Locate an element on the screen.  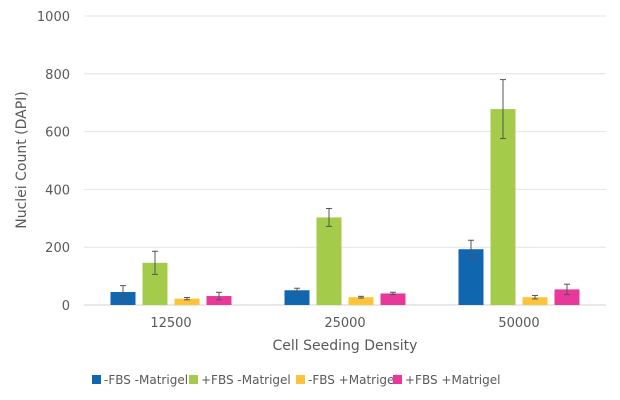
y-tick-labels: 0 200 400 600 800 1000 is located at coordinates (53, 162).